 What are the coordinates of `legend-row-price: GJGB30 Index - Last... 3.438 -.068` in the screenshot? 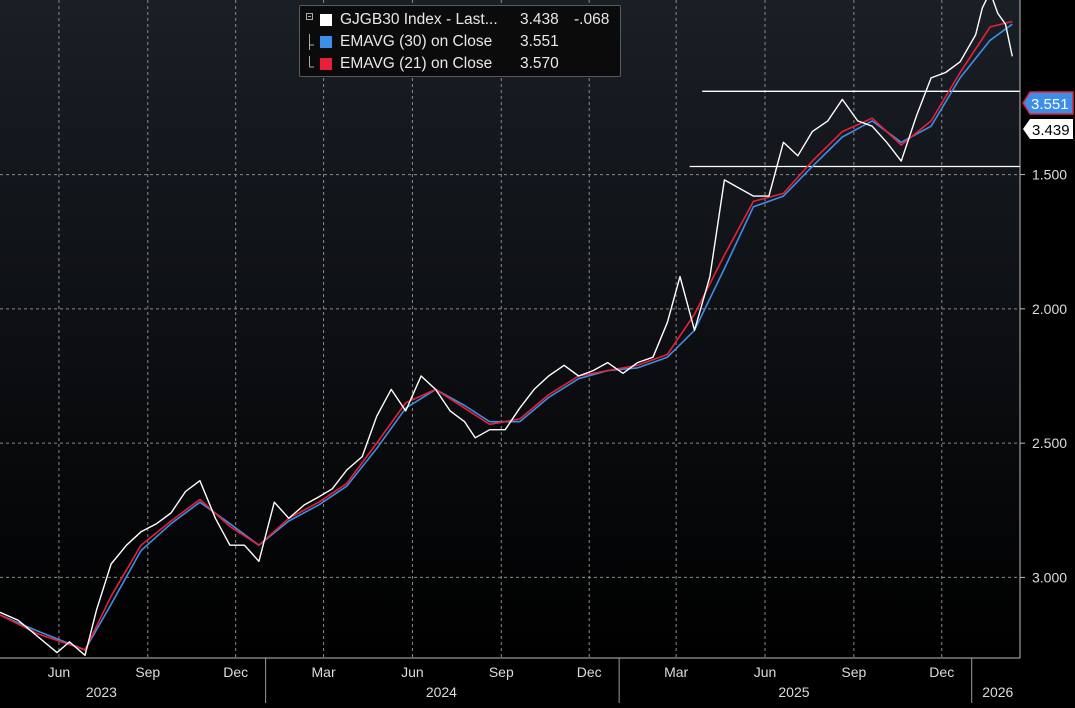 It's located at (463, 20).